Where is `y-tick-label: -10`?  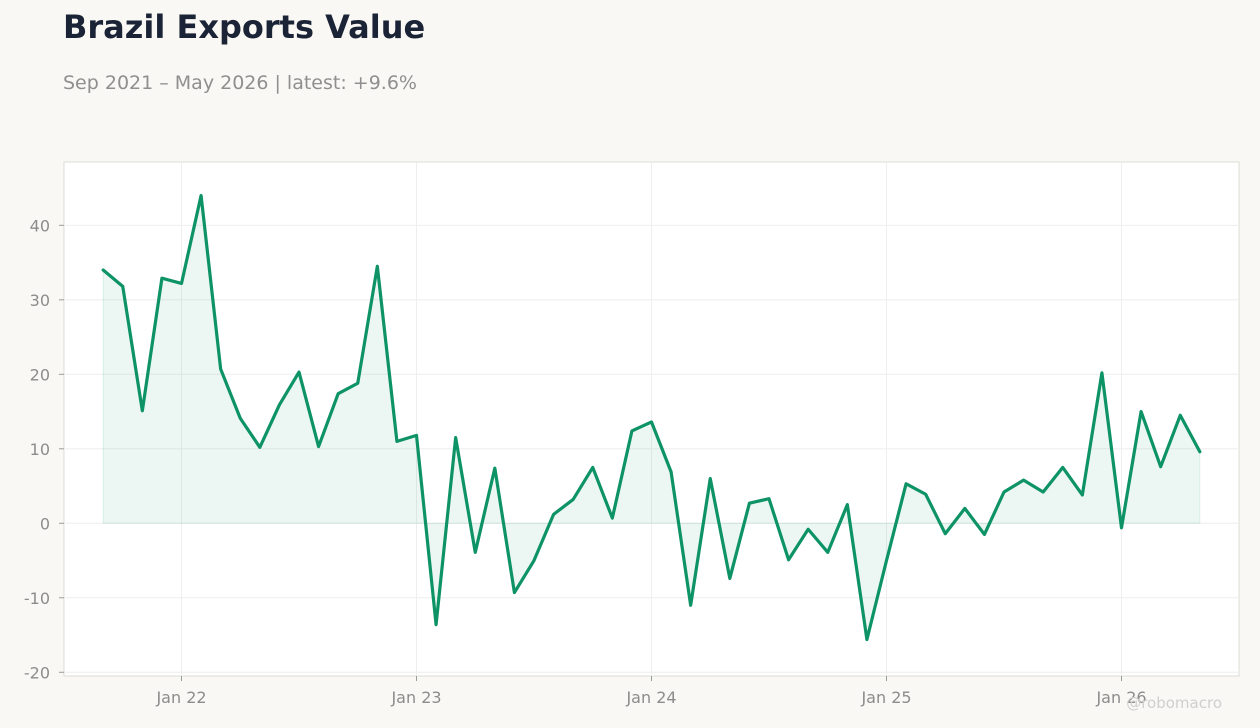
y-tick-label: -10 is located at coordinates (37, 598).